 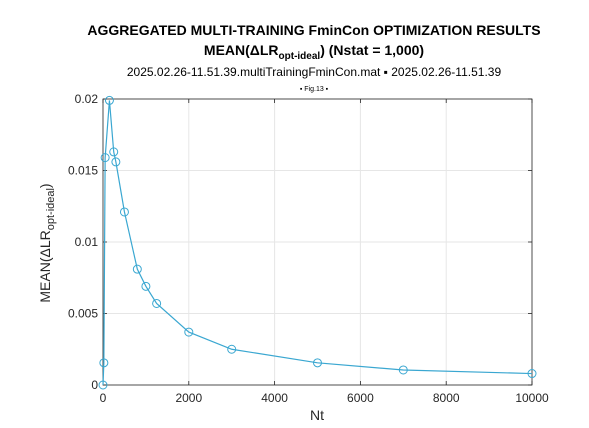 I want to click on x-axis-label: Nt, so click(x=317, y=415).